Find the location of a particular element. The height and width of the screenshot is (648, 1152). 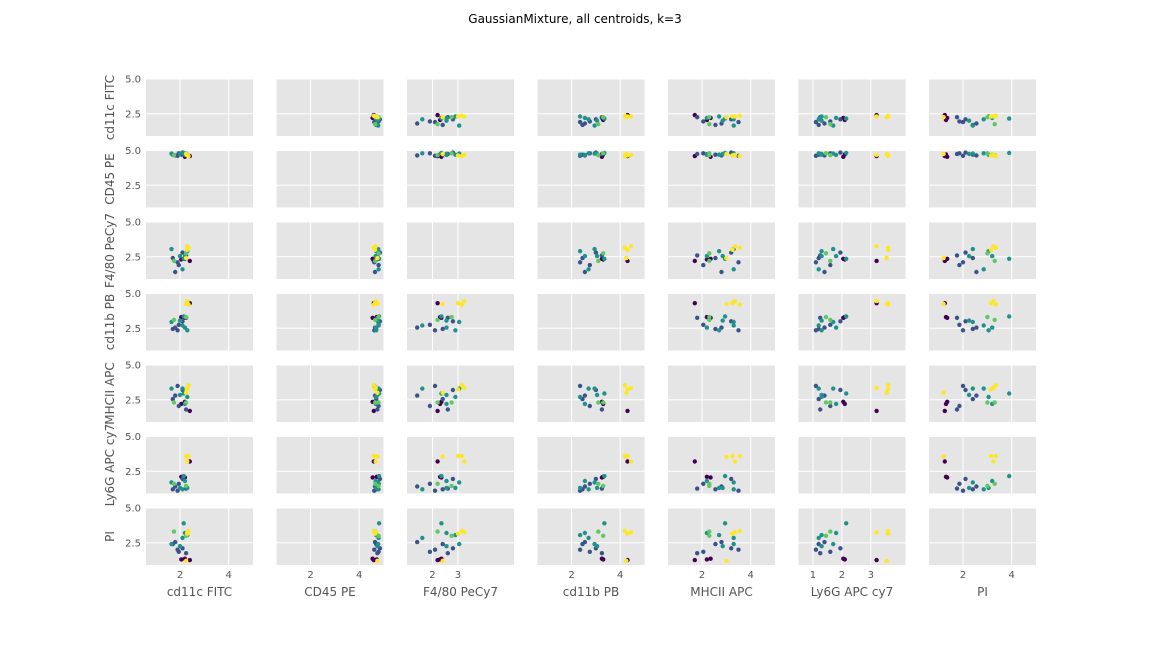

x-axis-label-ly6g-apc-cy7: Ly6G APC cy7 is located at coordinates (852, 592).